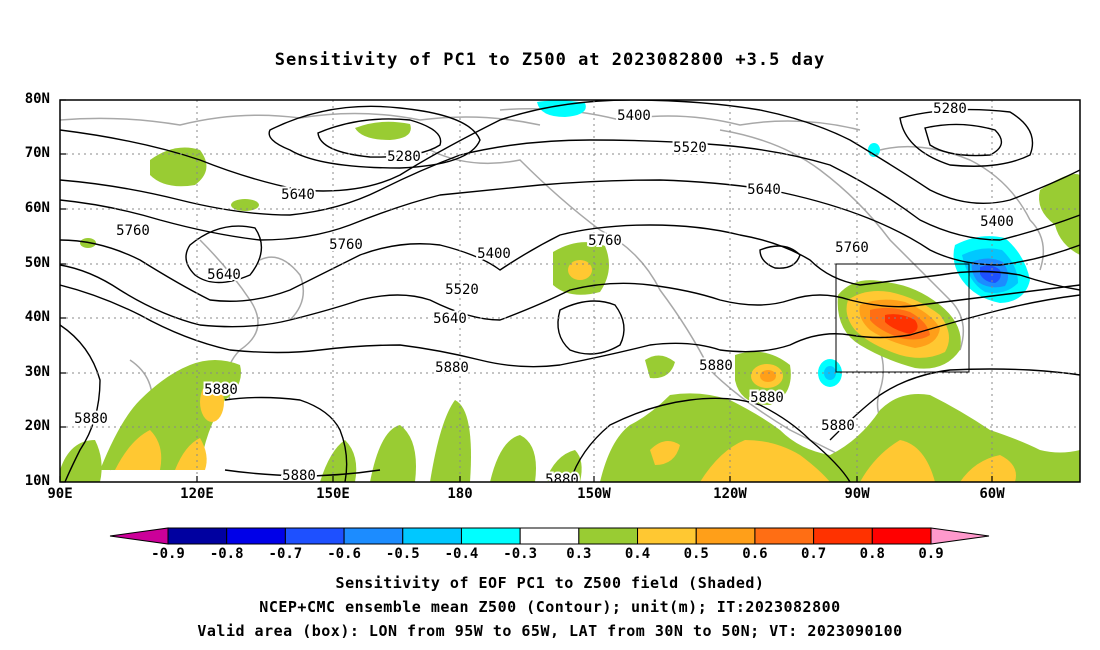 The width and height of the screenshot is (1100, 650). Describe the element at coordinates (520, 554) in the screenshot. I see `colorbar-tick: -0.3` at that location.